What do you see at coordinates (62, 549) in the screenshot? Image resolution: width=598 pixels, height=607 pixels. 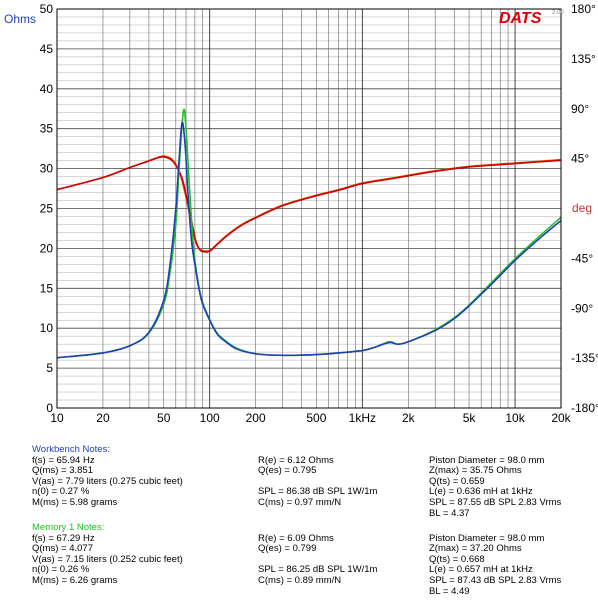 I see `m1-qms: Q(ms) = 4.077` at bounding box center [62, 549].